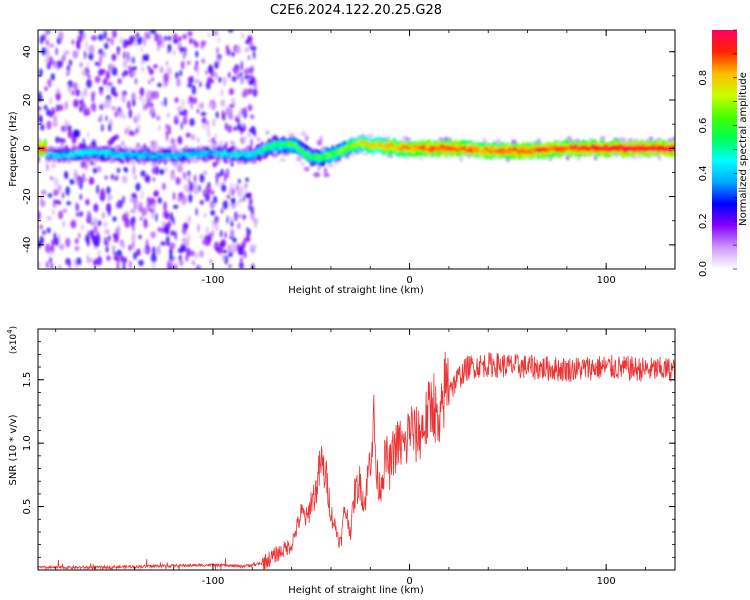  I want to click on y-tick-label: 40, so click(27, 51).